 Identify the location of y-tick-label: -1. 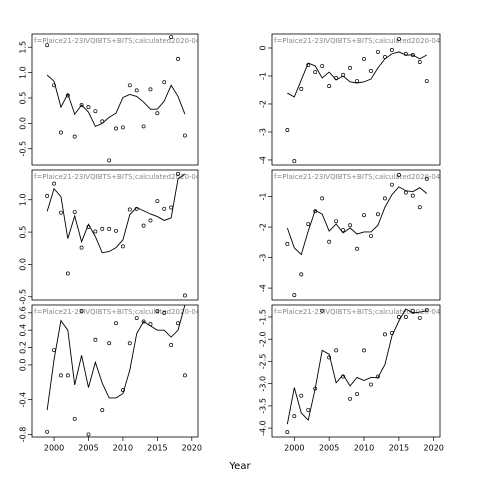
(263, 197).